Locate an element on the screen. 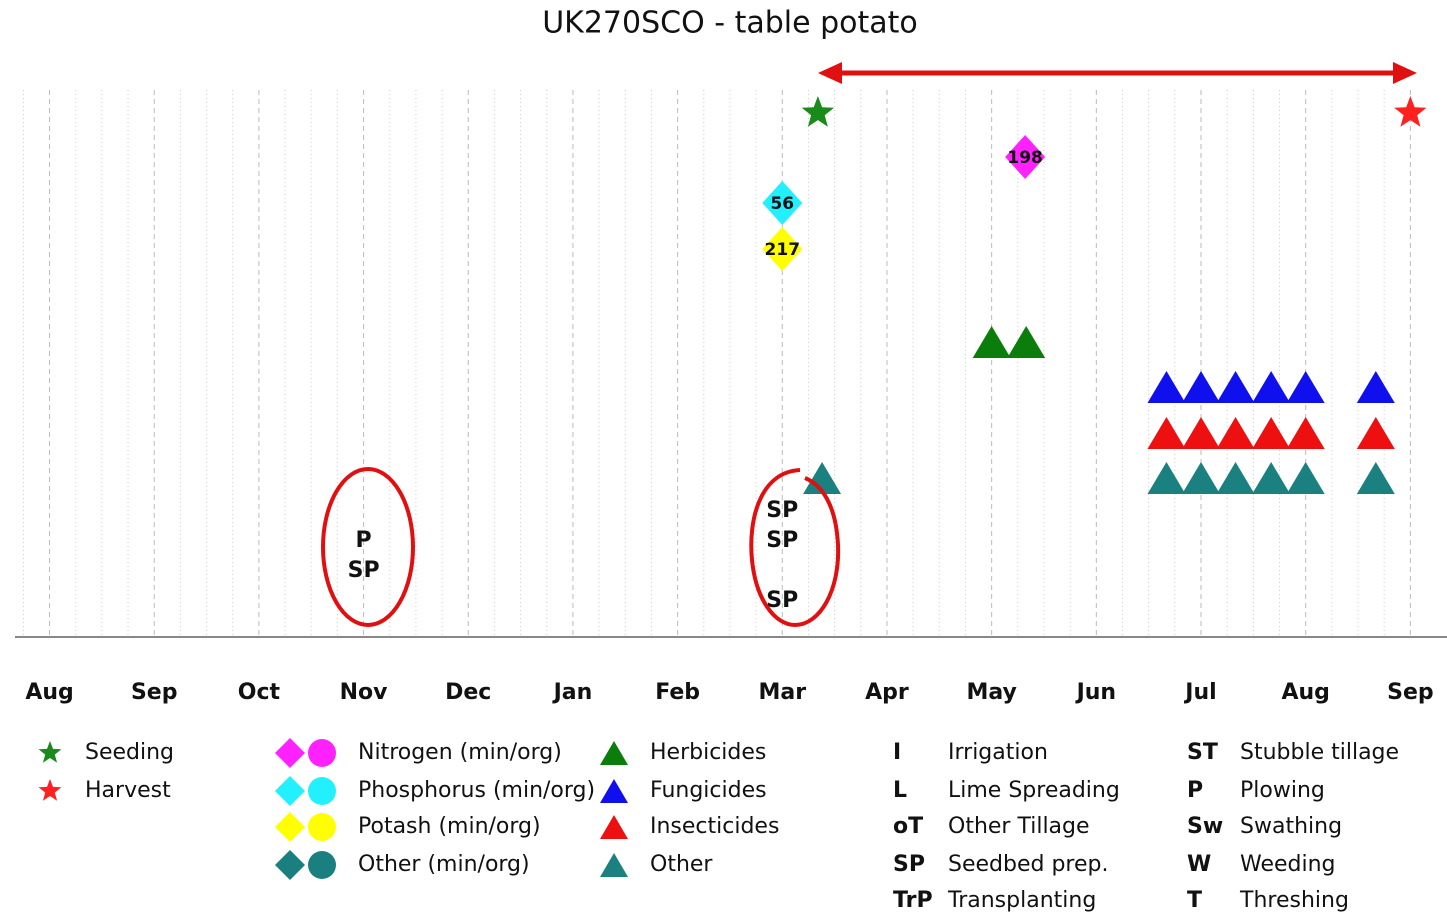 The image size is (1447, 914). x-tick-label: Jul is located at coordinates (1199, 692).